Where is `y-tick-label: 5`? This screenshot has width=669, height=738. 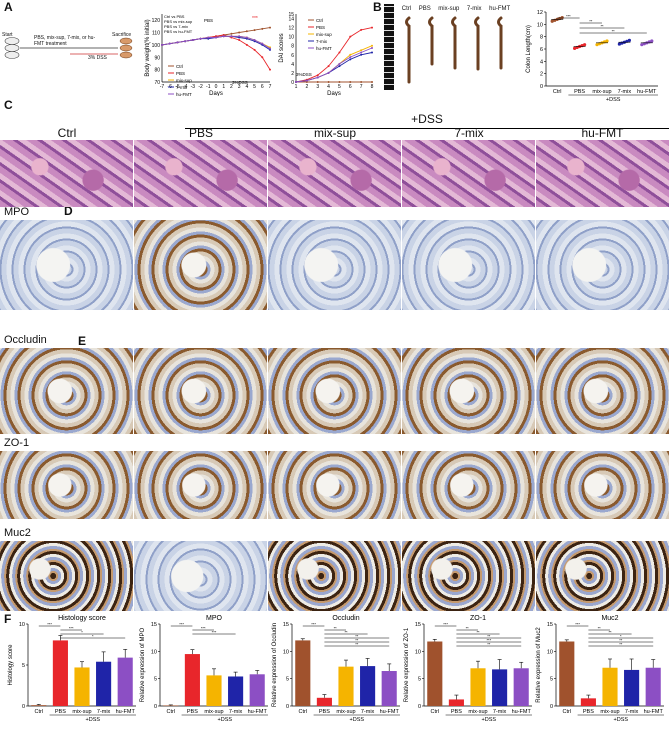
y-tick-label: 5 is located at coordinates (551, 680).